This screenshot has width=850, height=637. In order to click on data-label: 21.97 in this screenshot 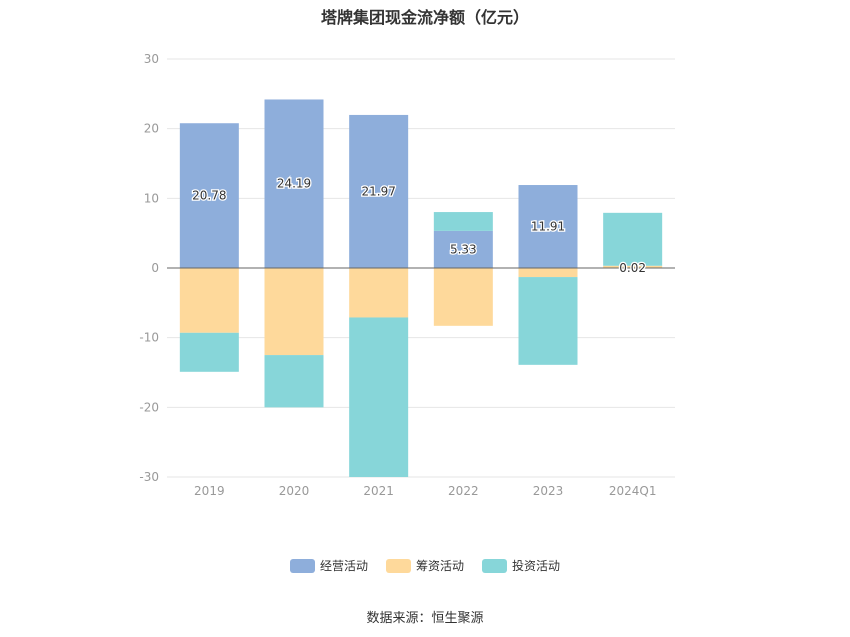, I will do `click(378, 191)`.